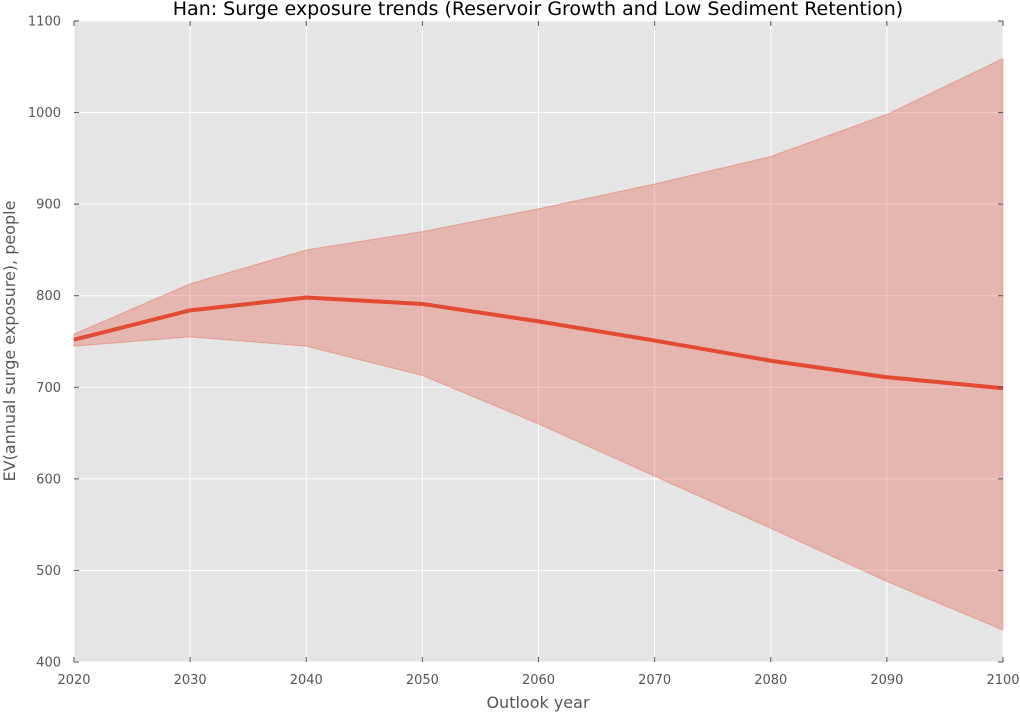 The width and height of the screenshot is (1020, 712). What do you see at coordinates (48, 388) in the screenshot?
I see `y-tick-label: 700` at bounding box center [48, 388].